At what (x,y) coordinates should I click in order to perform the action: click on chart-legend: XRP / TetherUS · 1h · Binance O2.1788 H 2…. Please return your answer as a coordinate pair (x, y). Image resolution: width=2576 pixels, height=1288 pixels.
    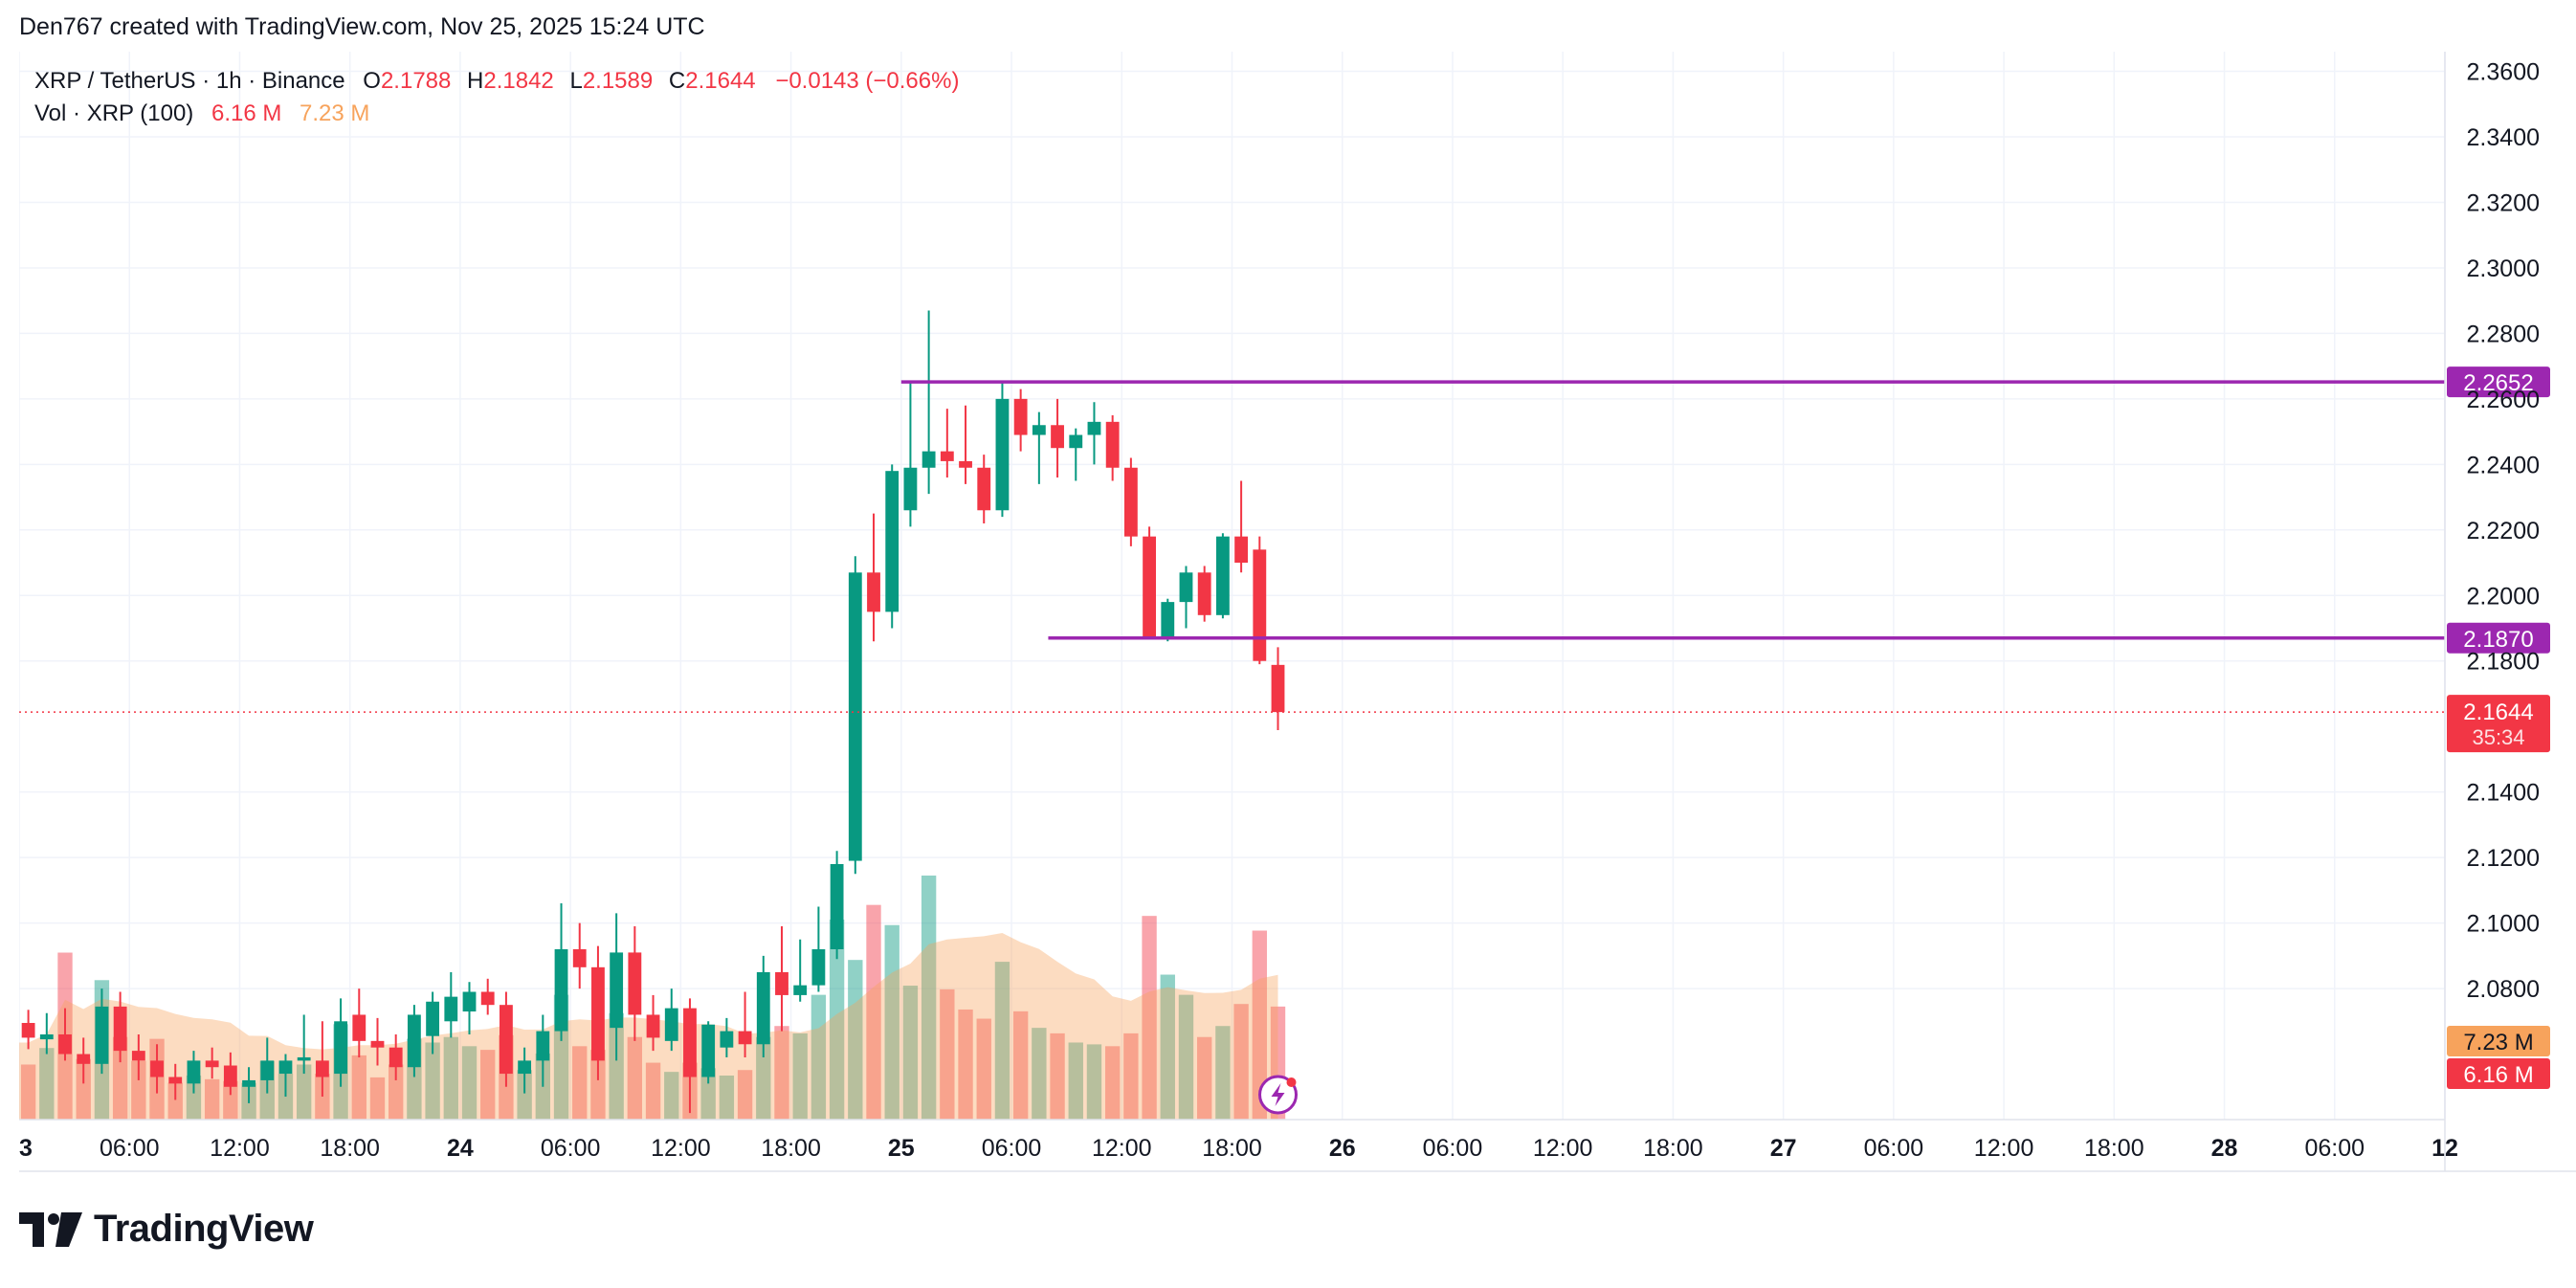
    Looking at the image, I should click on (496, 97).